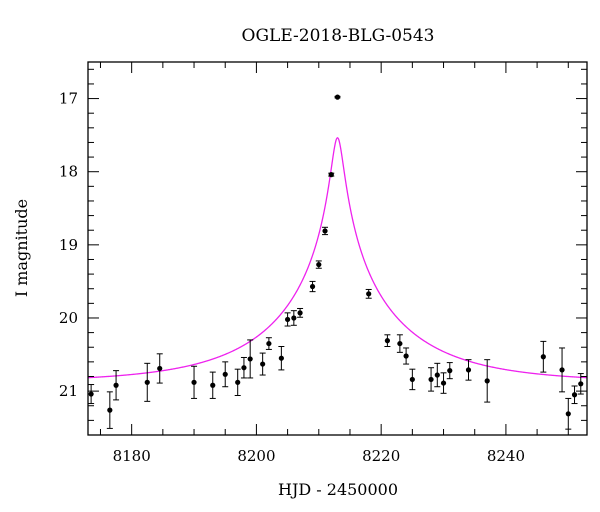  Describe the element at coordinates (338, 36) in the screenshot. I see `chart-title: OGLE-2018-BLG-0543` at that location.